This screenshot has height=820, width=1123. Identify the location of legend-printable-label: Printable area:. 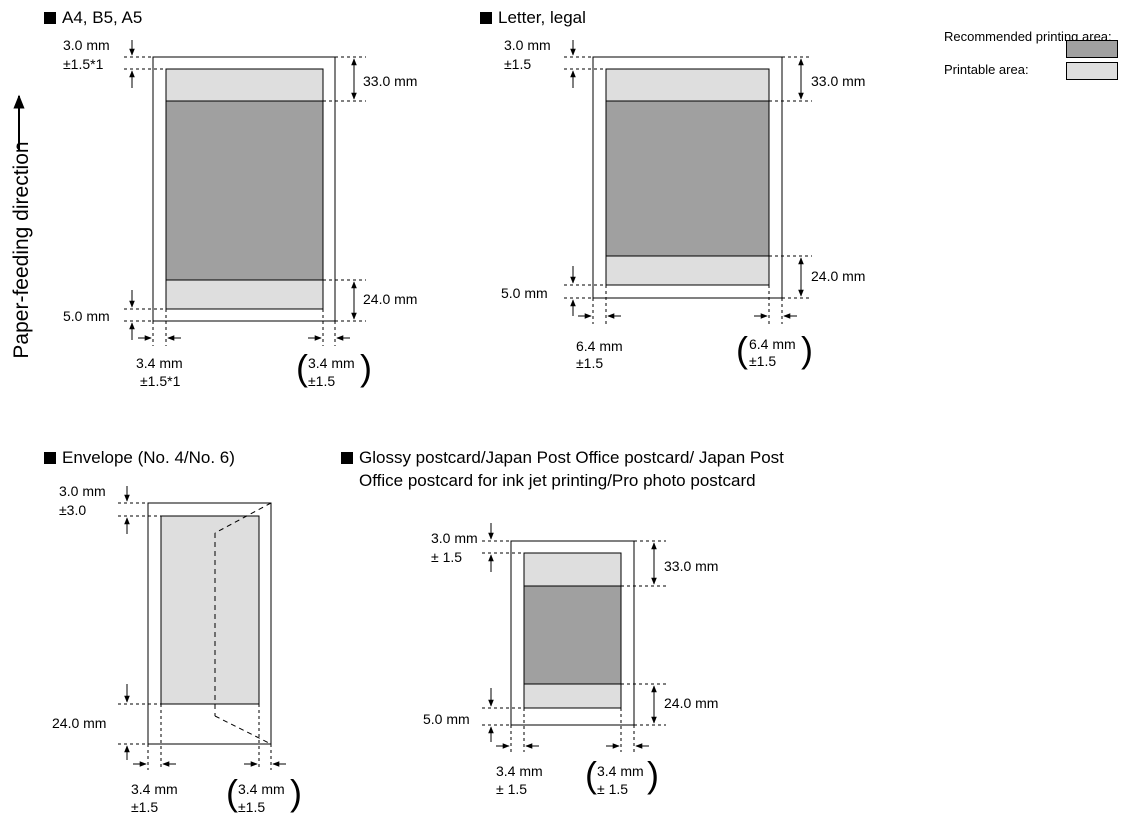
(986, 69).